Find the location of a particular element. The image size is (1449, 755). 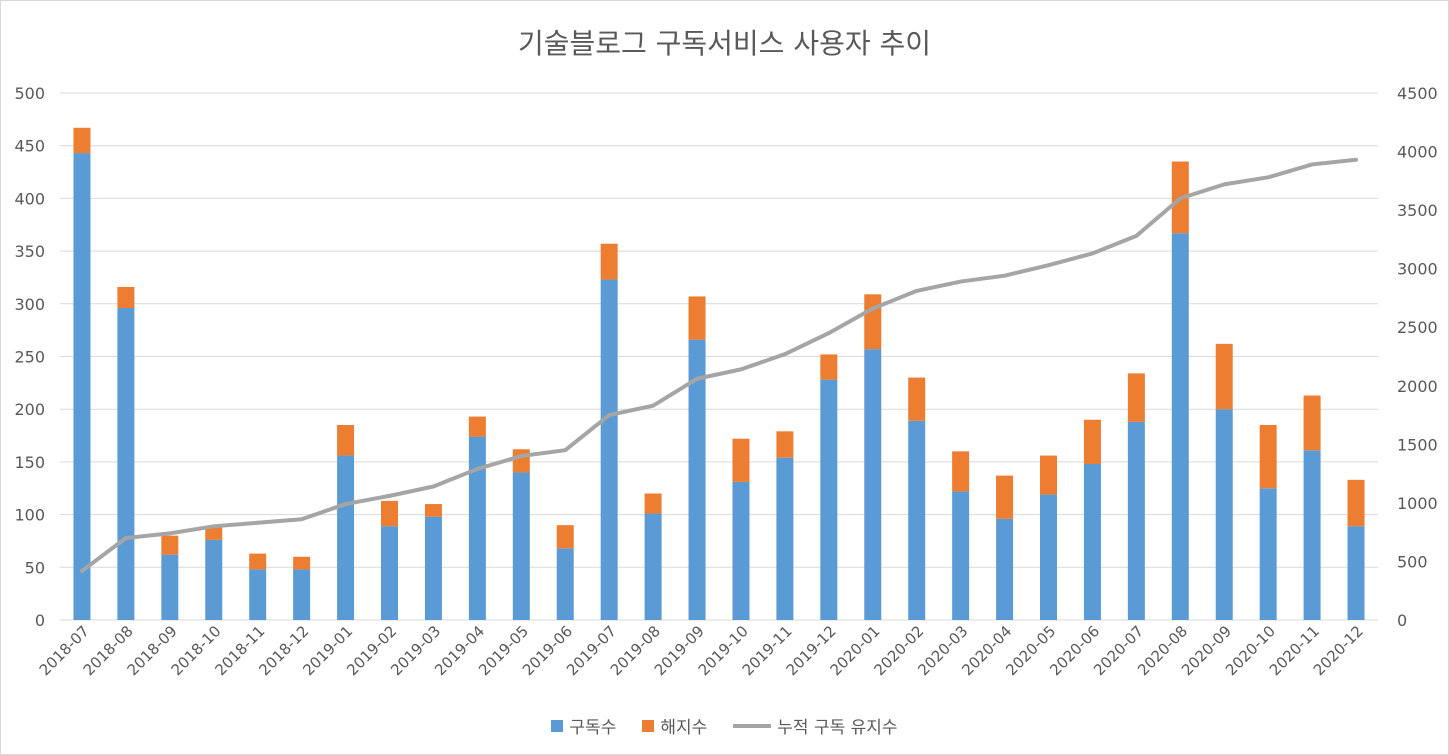

left-tick-label: 400 is located at coordinates (29, 198).